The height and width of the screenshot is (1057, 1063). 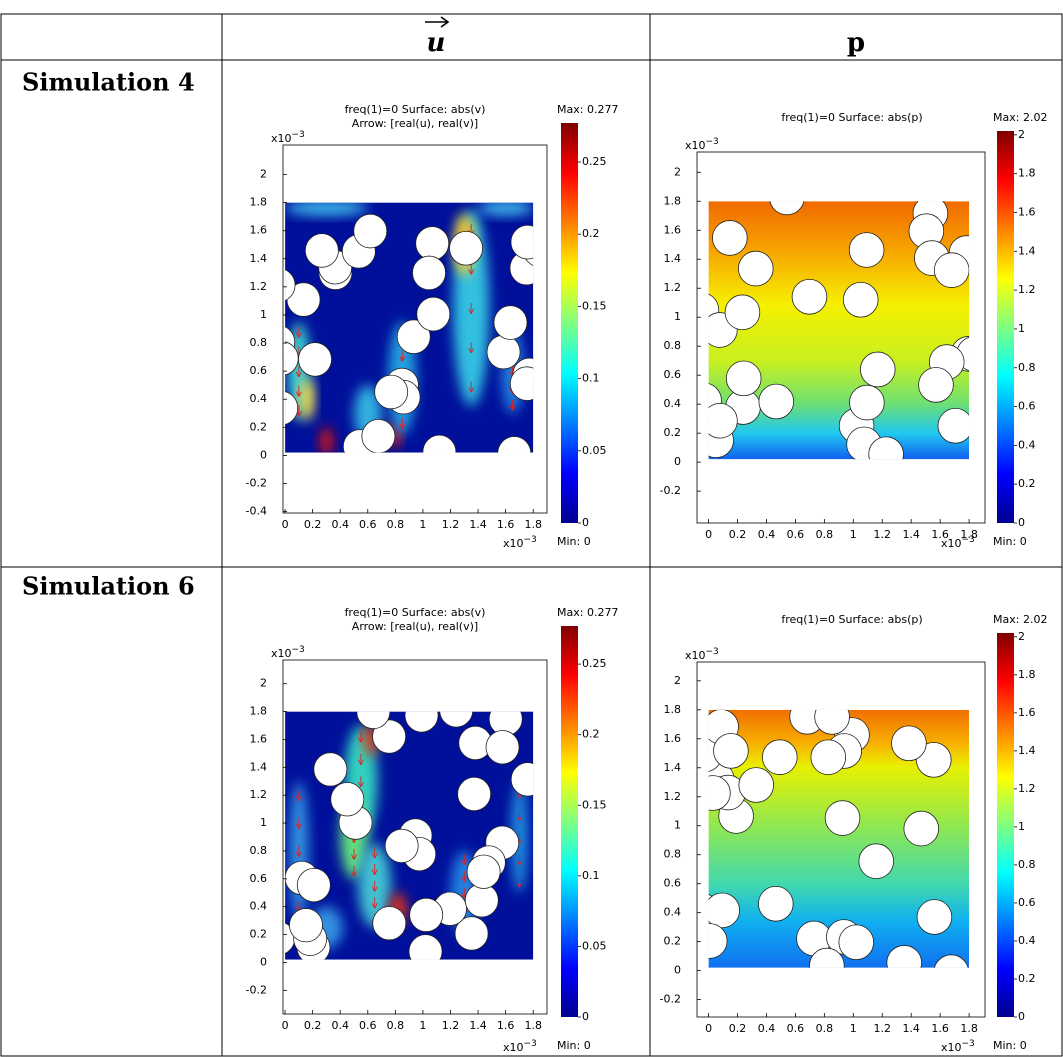 I want to click on y-tick-label: 0.2, so click(x=673, y=941).